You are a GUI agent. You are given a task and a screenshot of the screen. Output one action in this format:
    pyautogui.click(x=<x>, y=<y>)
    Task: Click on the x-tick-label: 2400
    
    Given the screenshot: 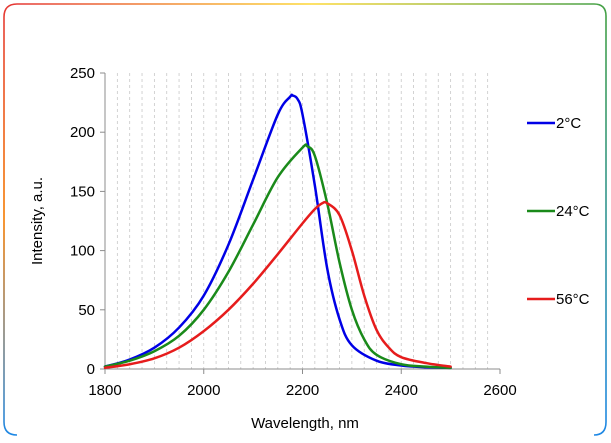 What is the action you would take?
    pyautogui.click(x=401, y=390)
    